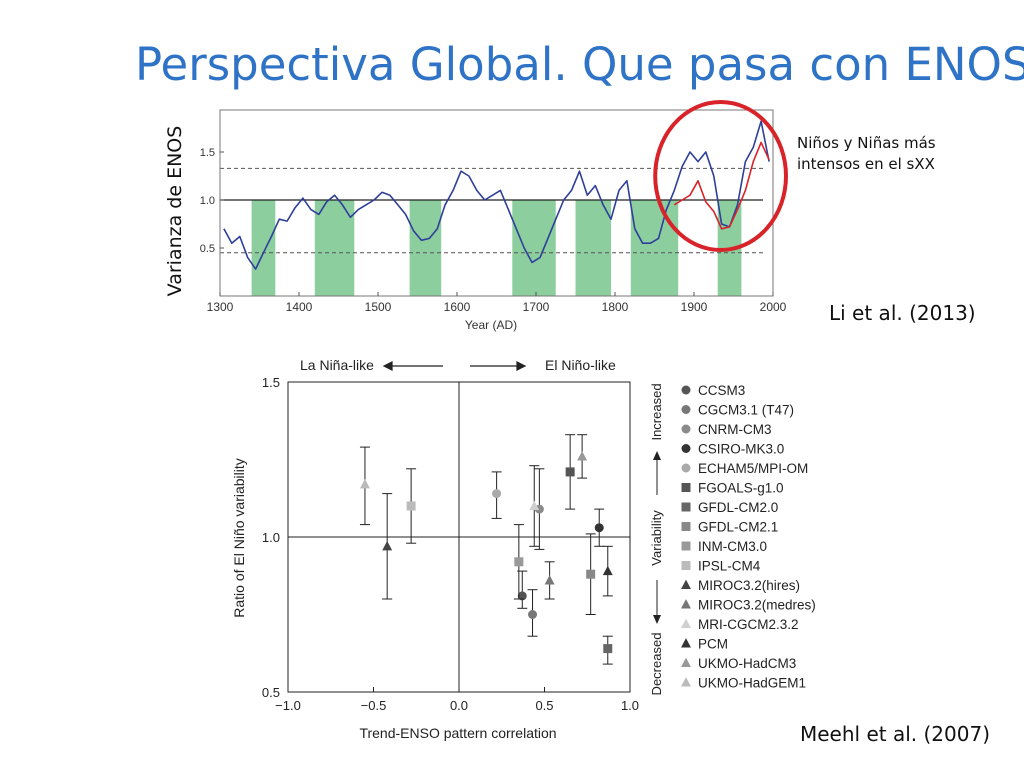  Describe the element at coordinates (895, 734) in the screenshot. I see `reference-meehl-2007: Meehl et al. (2007)` at that location.